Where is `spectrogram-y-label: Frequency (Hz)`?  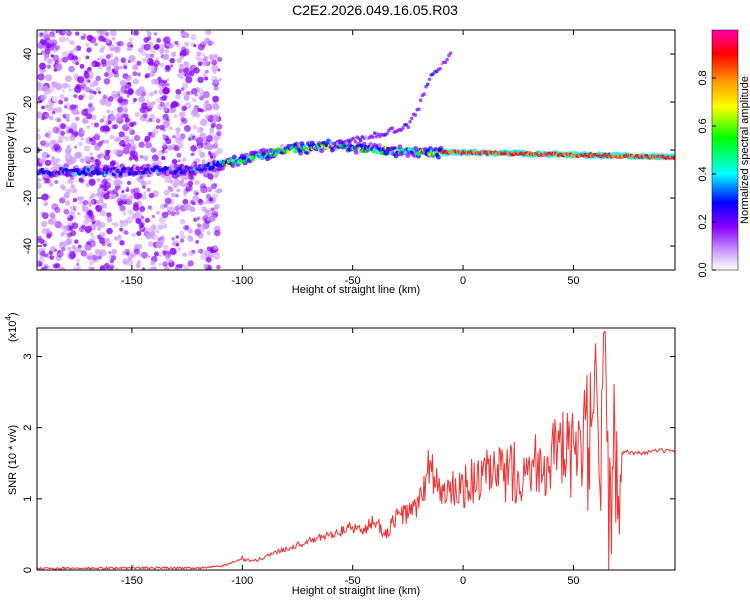
spectrogram-y-label: Frequency (Hz) is located at coordinates (11, 150).